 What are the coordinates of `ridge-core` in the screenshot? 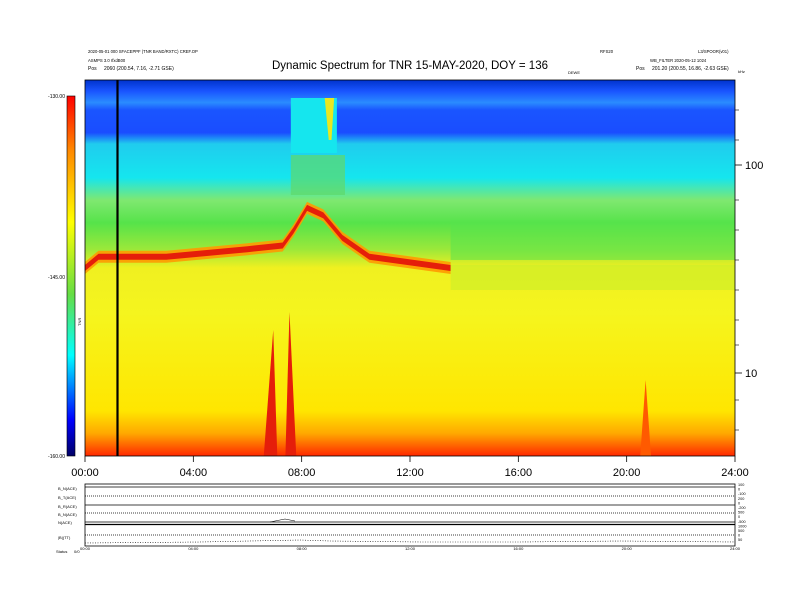 It's located at (268, 237).